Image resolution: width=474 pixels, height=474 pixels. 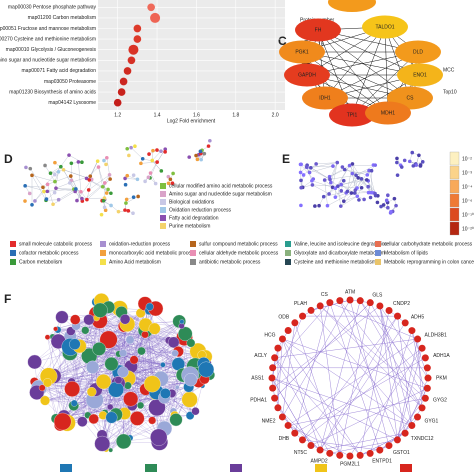 What do you see at coordinates (117, 115) in the screenshot?
I see `x-tick-label: 1.2` at bounding box center [117, 115].